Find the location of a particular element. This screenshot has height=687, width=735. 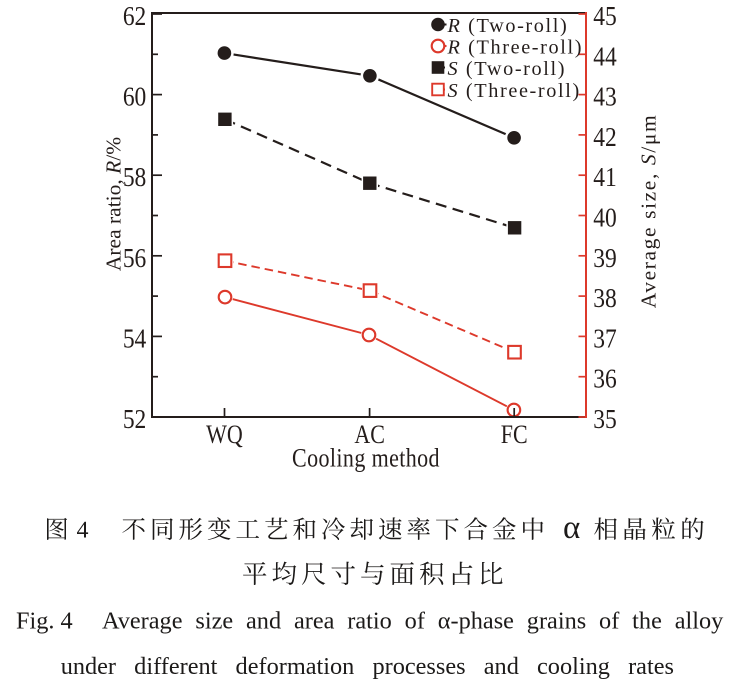

svg-text: 60 is located at coordinates (134, 96).